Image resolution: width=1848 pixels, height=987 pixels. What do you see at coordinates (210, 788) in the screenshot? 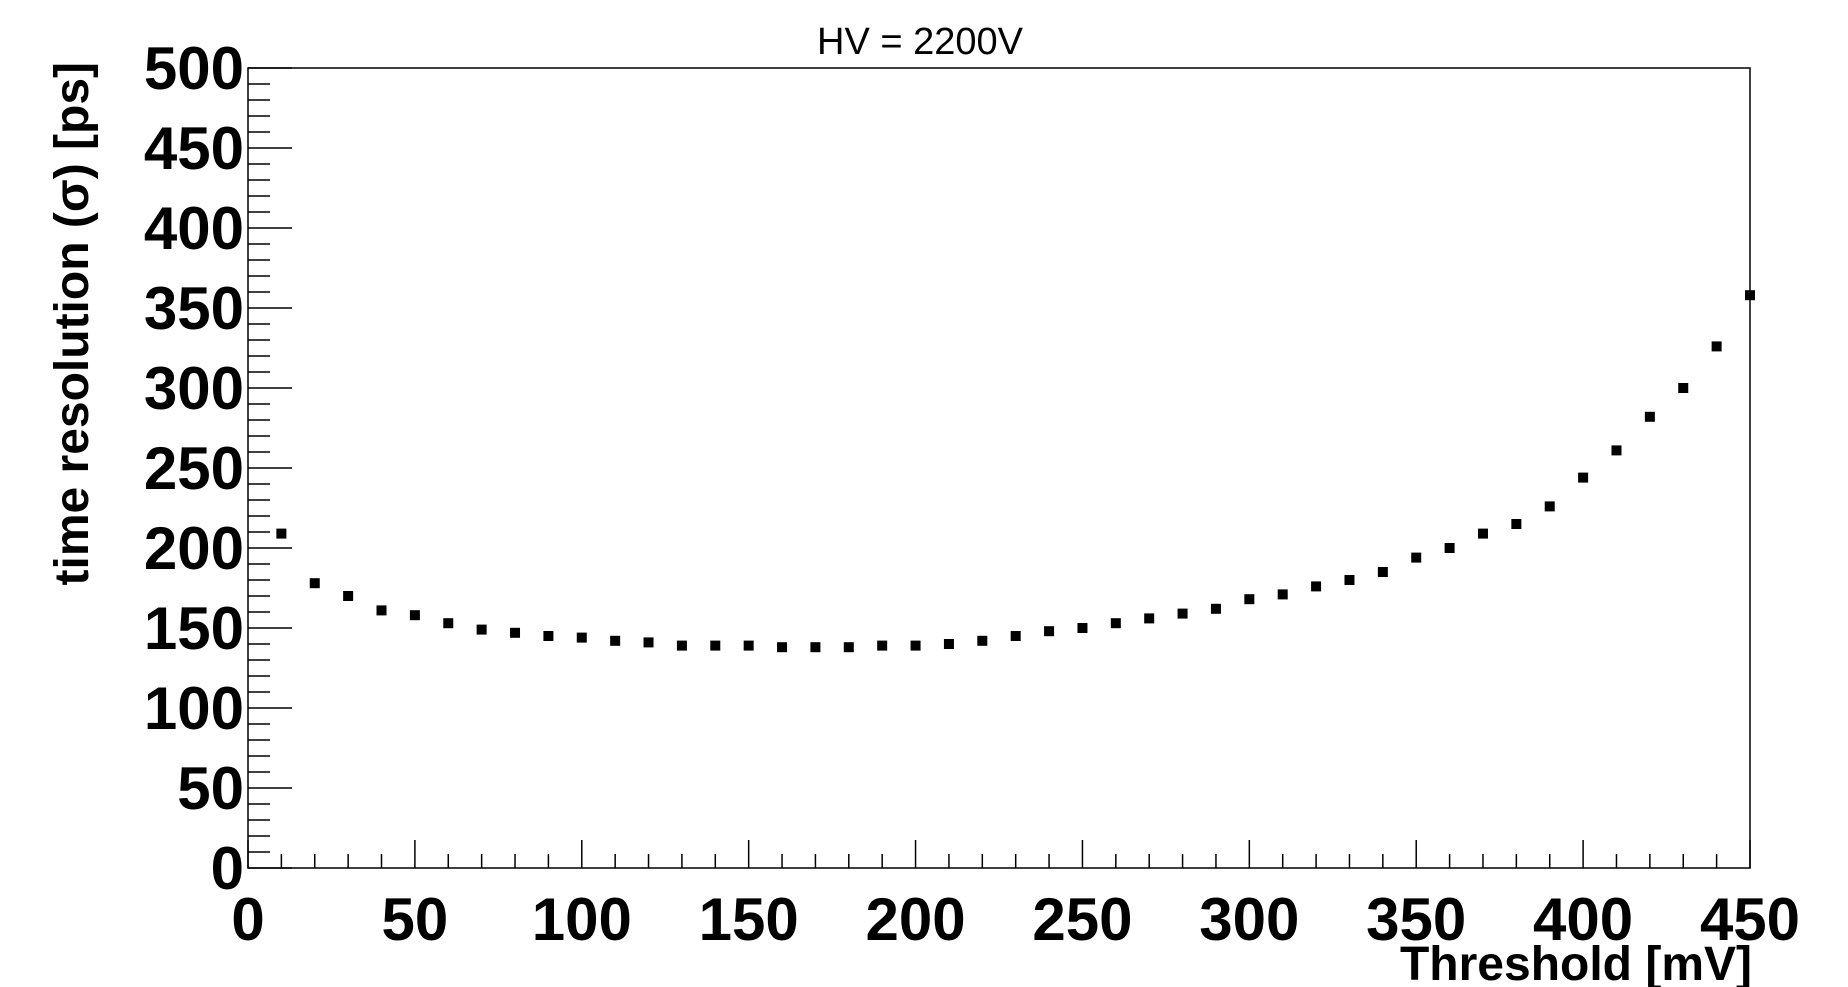
I see `y-tick-label: 50` at bounding box center [210, 788].